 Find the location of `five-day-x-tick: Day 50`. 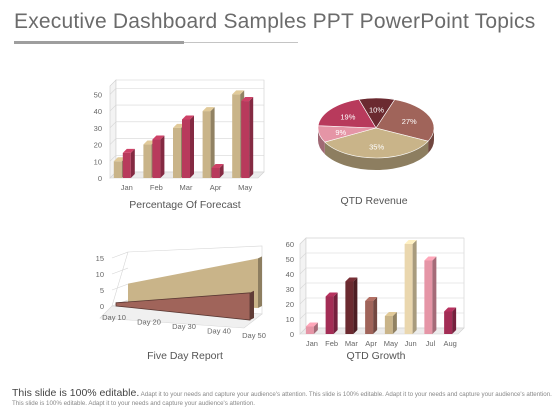

five-day-x-tick: Day 50 is located at coordinates (254, 335).